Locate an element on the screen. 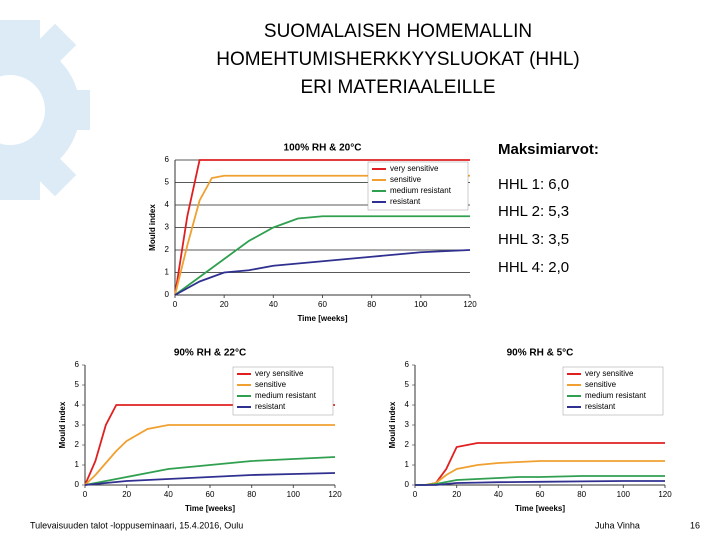 The height and width of the screenshot is (540, 720). maxima-item: HHL 1: 6,0 is located at coordinates (533, 184).